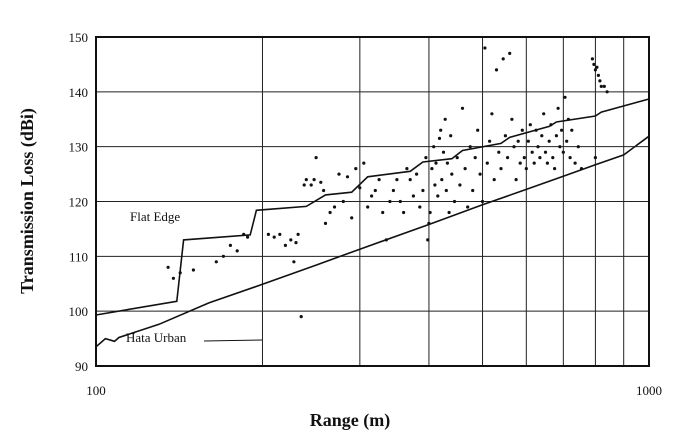  What do you see at coordinates (233, 340) in the screenshot?
I see `hata-urban-leader` at bounding box center [233, 340].